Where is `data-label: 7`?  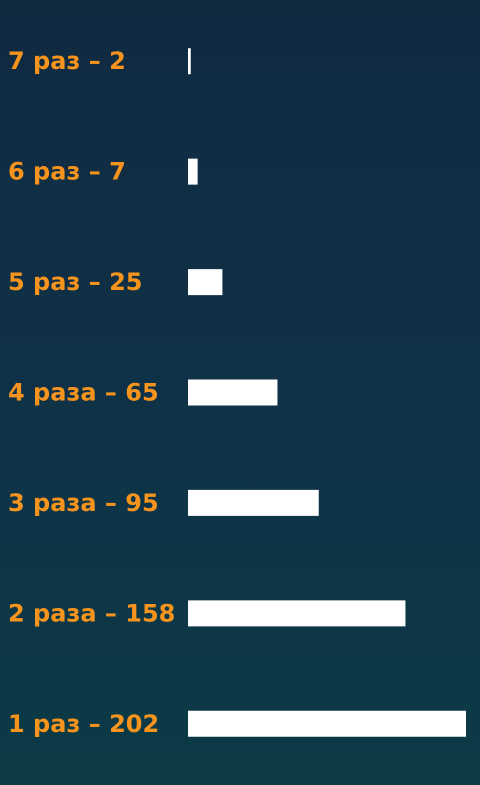 data-label: 7 is located at coordinates (117, 172).